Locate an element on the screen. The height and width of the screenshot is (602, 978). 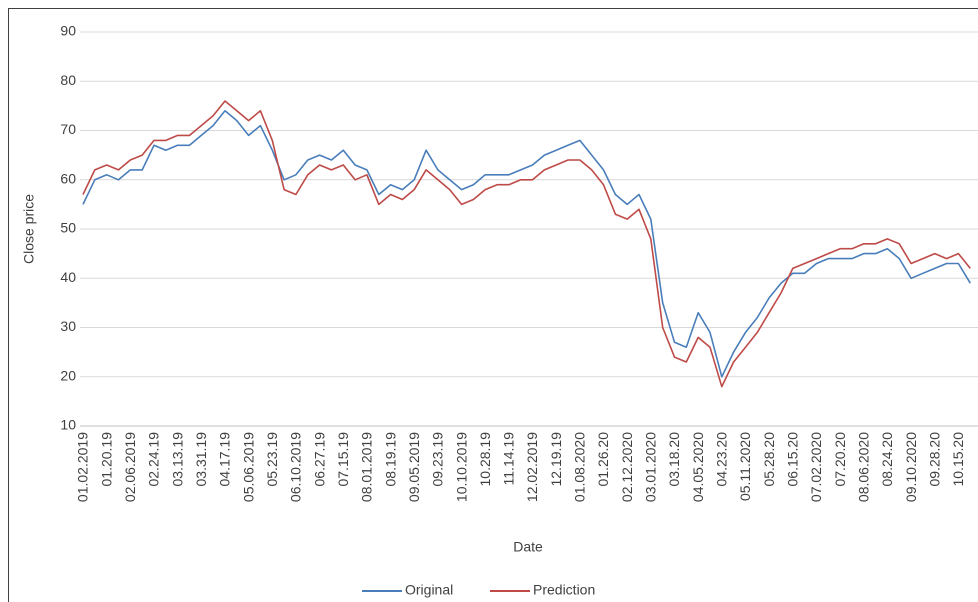
x-tick-label: 08.06.2020 is located at coordinates (863, 467).